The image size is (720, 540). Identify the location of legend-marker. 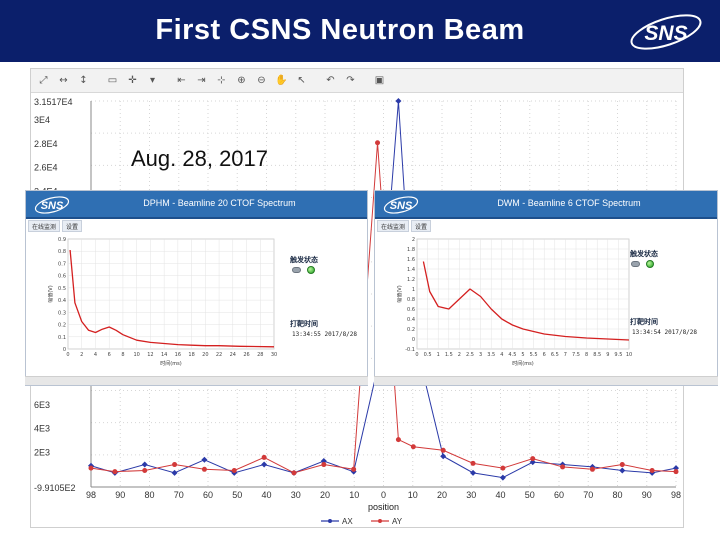
(330, 521).